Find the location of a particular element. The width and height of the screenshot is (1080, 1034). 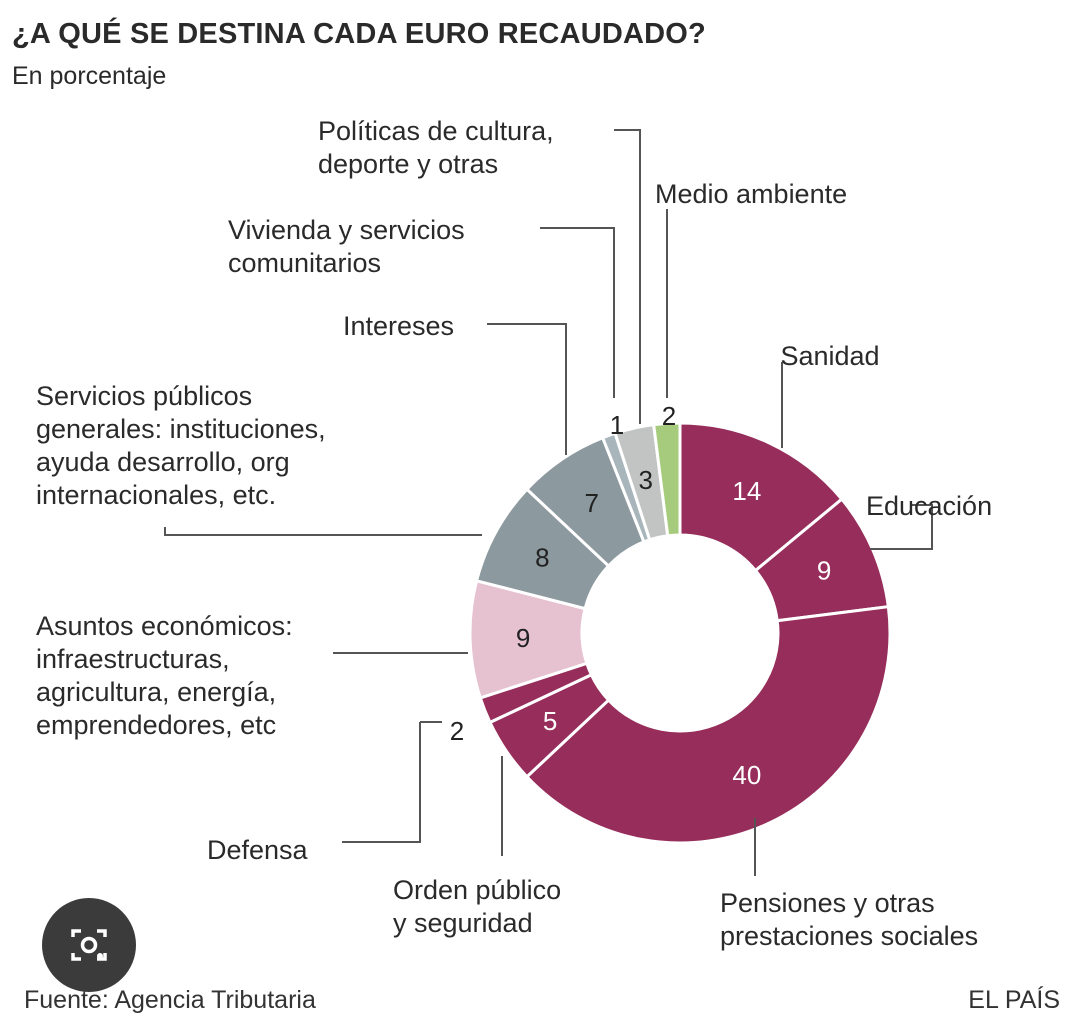

category-label-pensiones: Pensiones y otras prestaciones sociales is located at coordinates (849, 919).